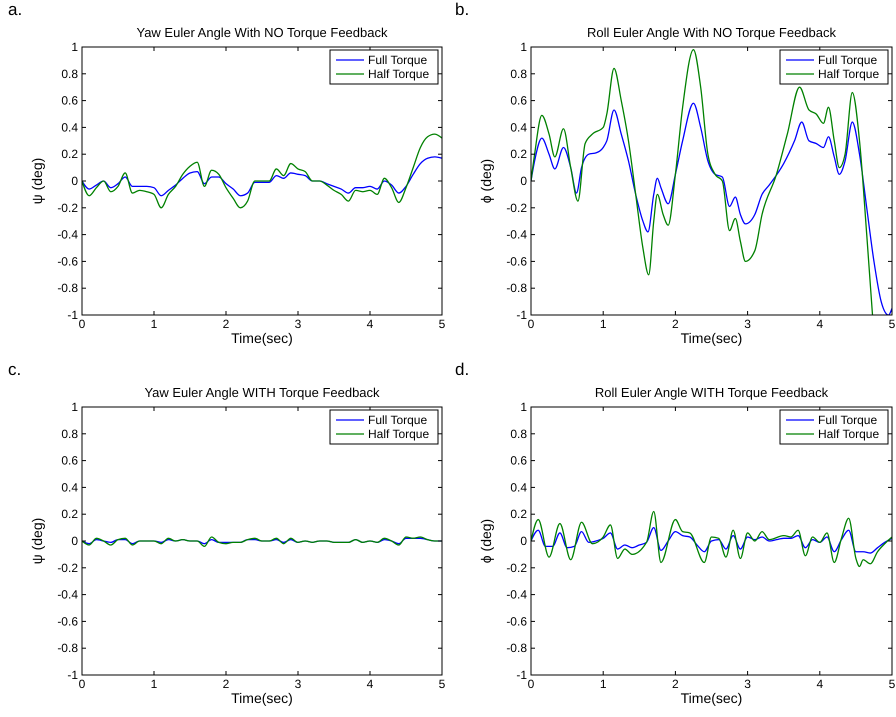 The width and height of the screenshot is (896, 717). I want to click on text: b., so click(462, 9).